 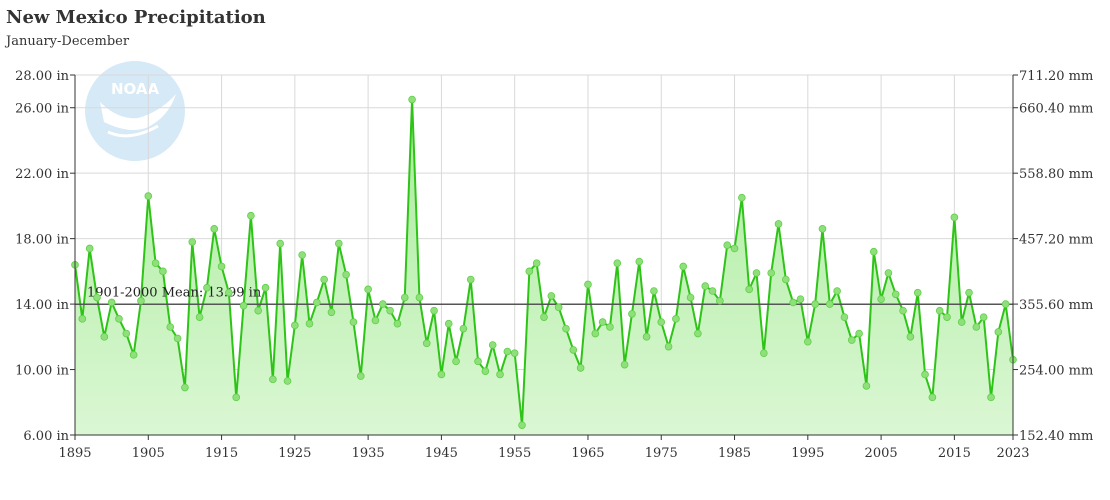 I want to click on data-point-1965, so click(x=588, y=284).